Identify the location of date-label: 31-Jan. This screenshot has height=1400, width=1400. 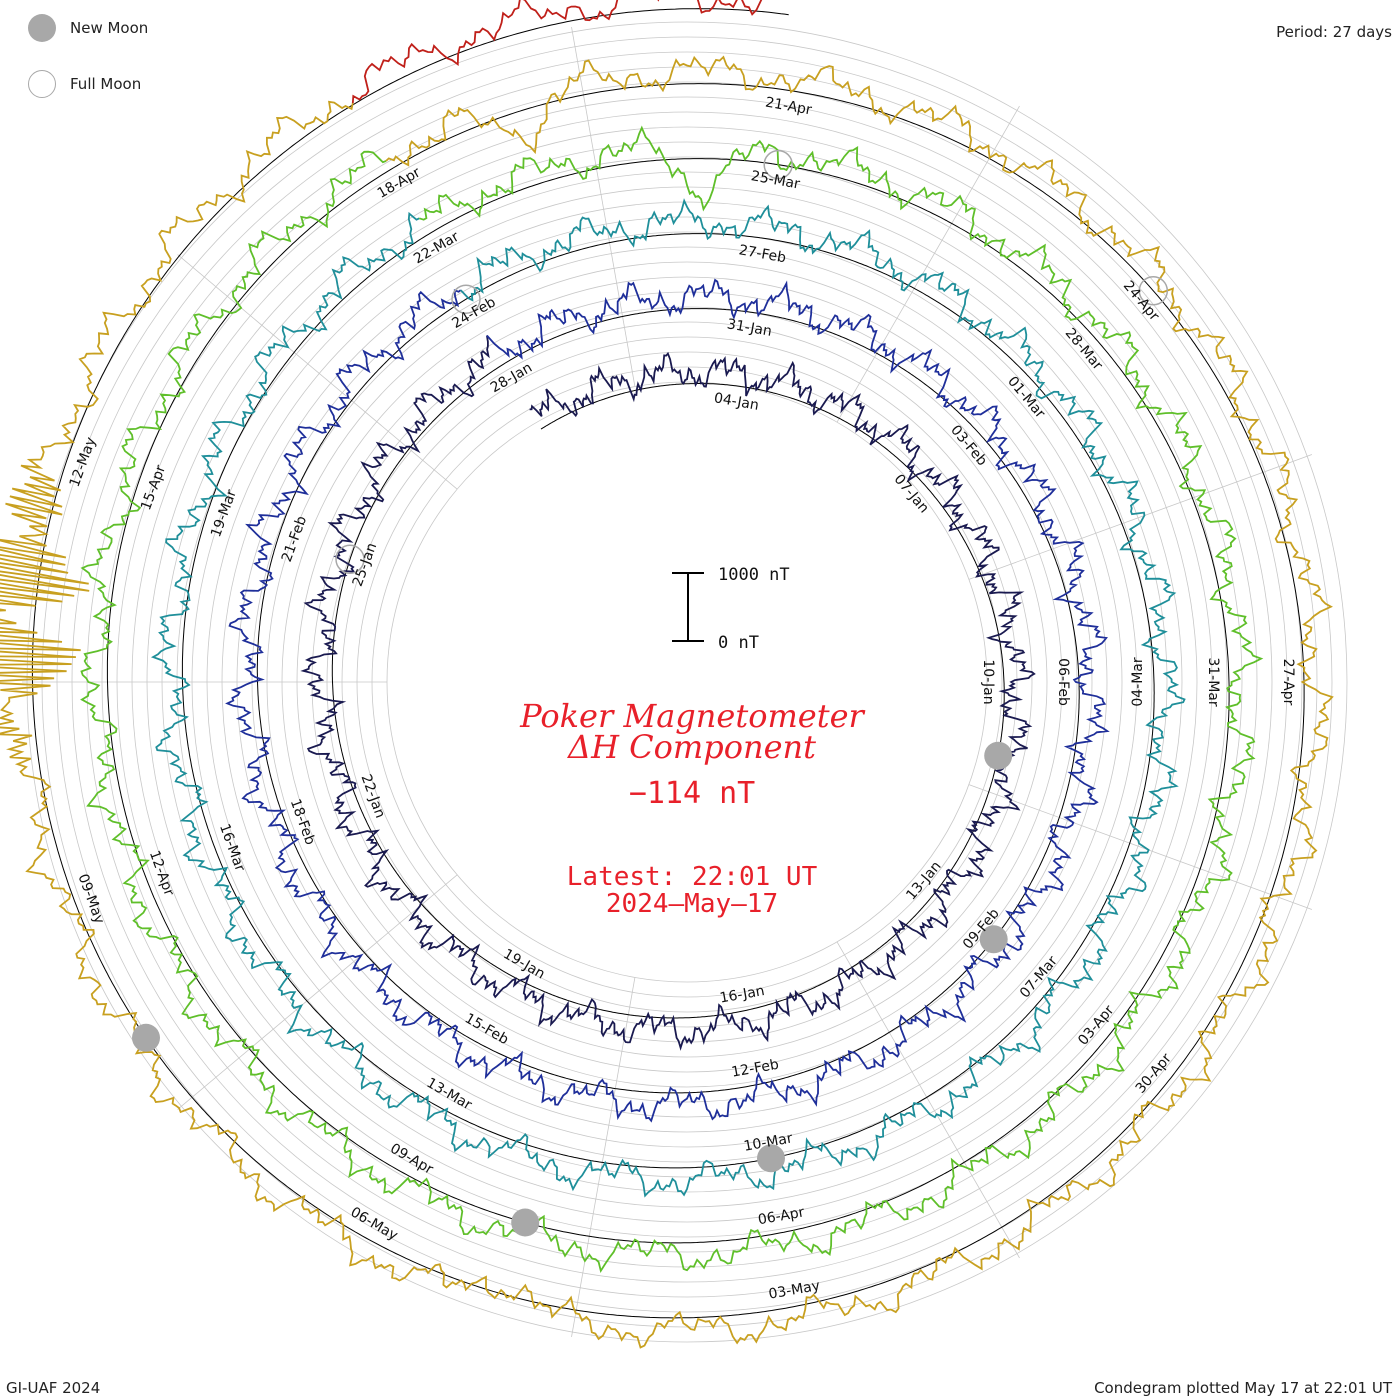
(749, 328).